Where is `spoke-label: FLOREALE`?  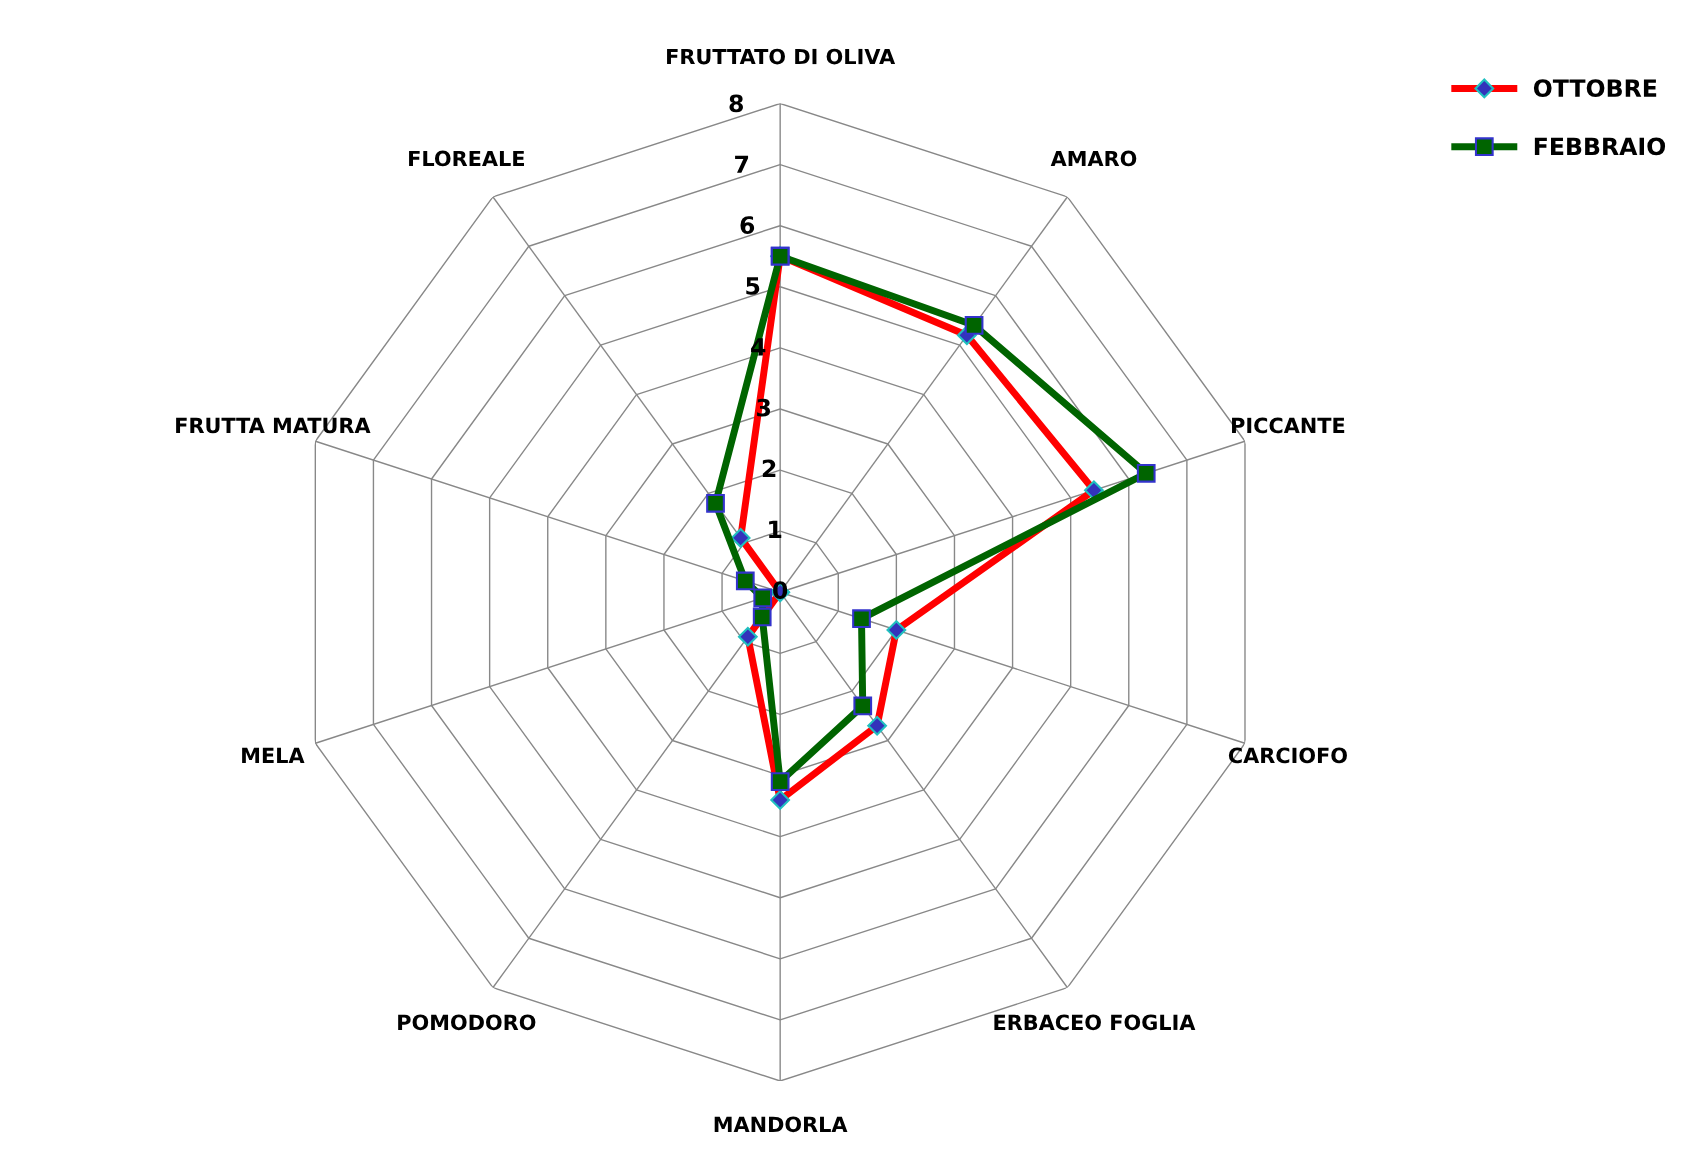
spoke-label: FLOREALE is located at coordinates (466, 158).